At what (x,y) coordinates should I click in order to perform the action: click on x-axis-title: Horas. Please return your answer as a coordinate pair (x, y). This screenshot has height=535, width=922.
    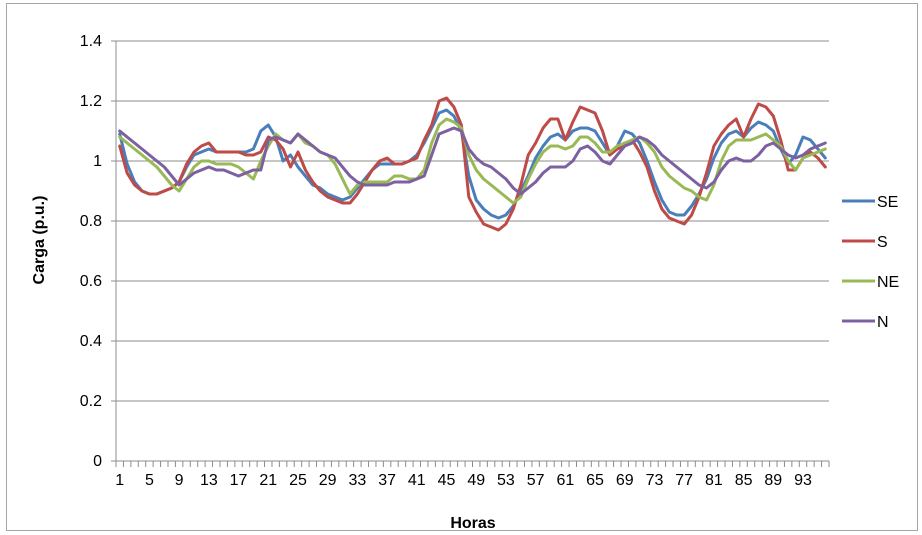
    Looking at the image, I should click on (472, 523).